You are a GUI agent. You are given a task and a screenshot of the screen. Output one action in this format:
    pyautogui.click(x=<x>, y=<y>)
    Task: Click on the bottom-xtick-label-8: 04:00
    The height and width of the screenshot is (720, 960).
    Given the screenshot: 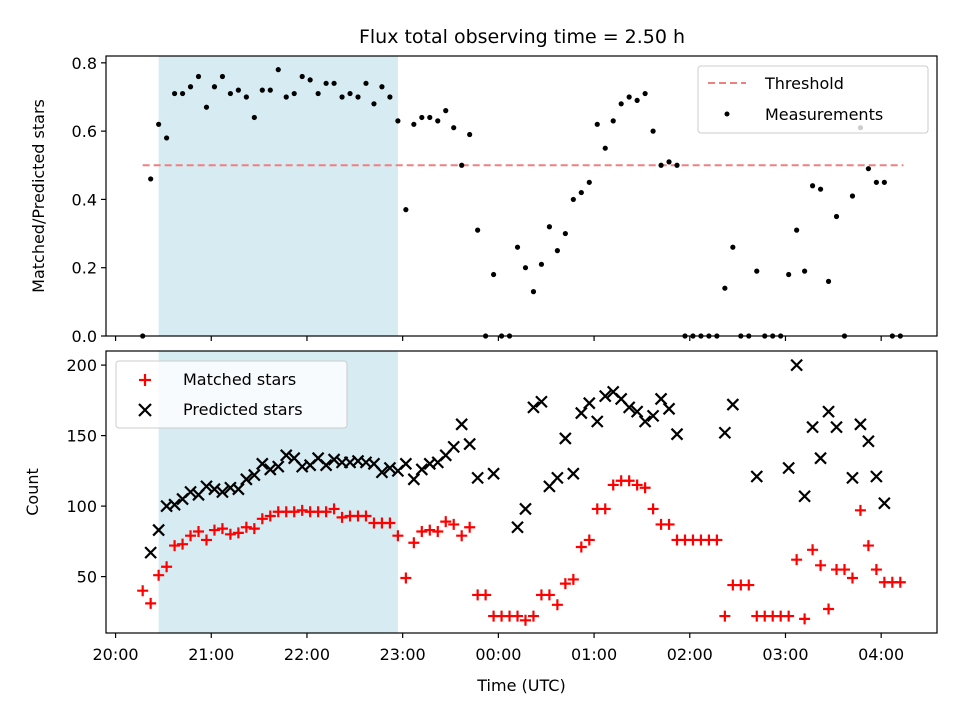 What is the action you would take?
    pyautogui.click(x=881, y=654)
    